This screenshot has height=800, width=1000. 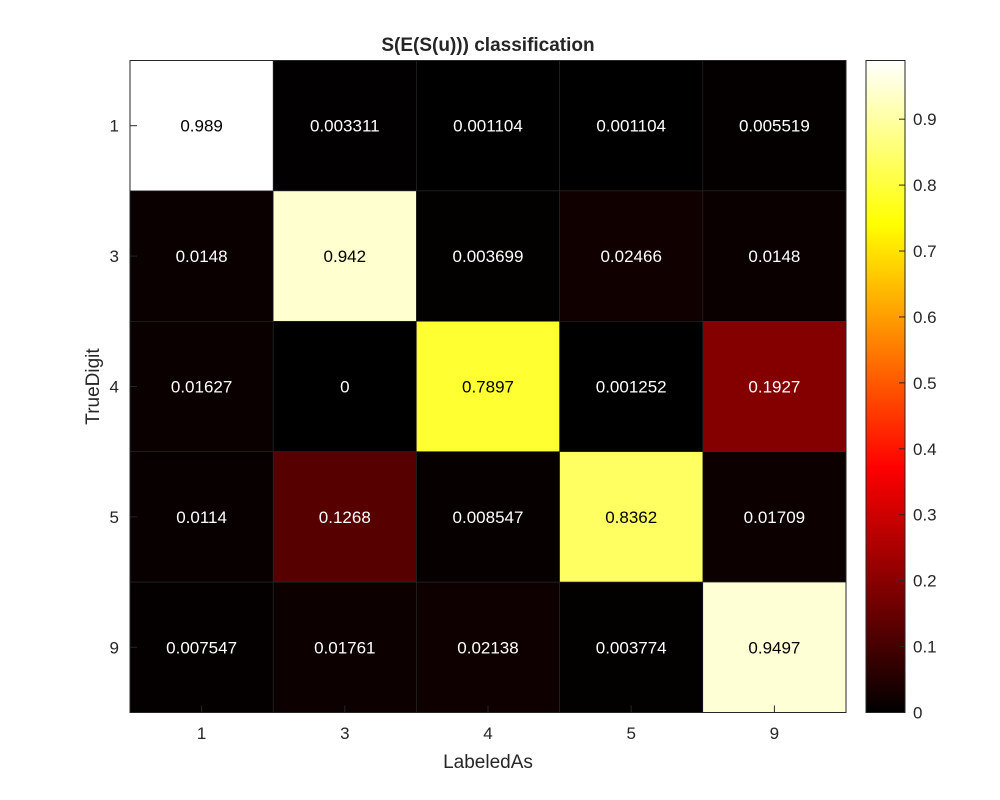 What do you see at coordinates (344, 733) in the screenshot?
I see `x-tick-label: 3` at bounding box center [344, 733].